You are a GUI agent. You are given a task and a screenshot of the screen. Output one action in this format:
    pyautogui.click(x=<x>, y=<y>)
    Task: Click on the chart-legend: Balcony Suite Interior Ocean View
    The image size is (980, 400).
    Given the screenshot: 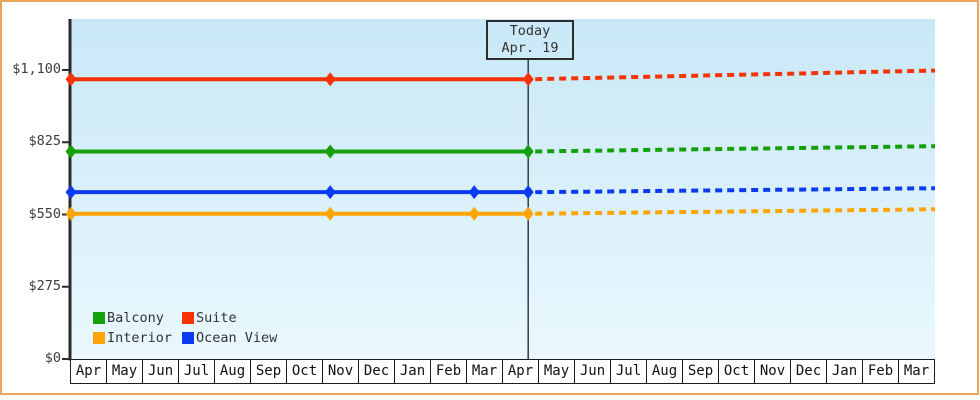 What is the action you would take?
    pyautogui.click(x=185, y=328)
    